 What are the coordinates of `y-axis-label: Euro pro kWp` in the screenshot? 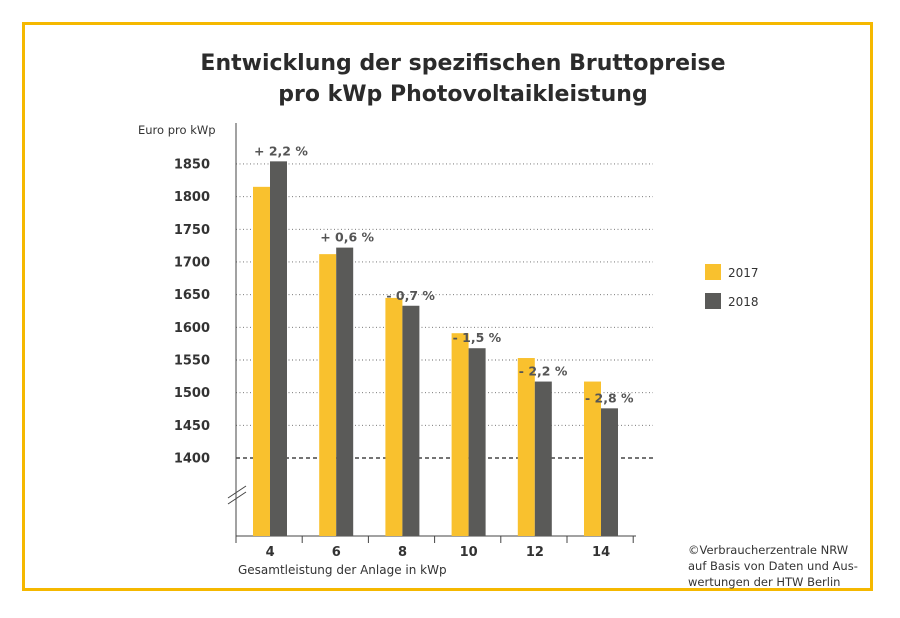 It's located at (177, 130).